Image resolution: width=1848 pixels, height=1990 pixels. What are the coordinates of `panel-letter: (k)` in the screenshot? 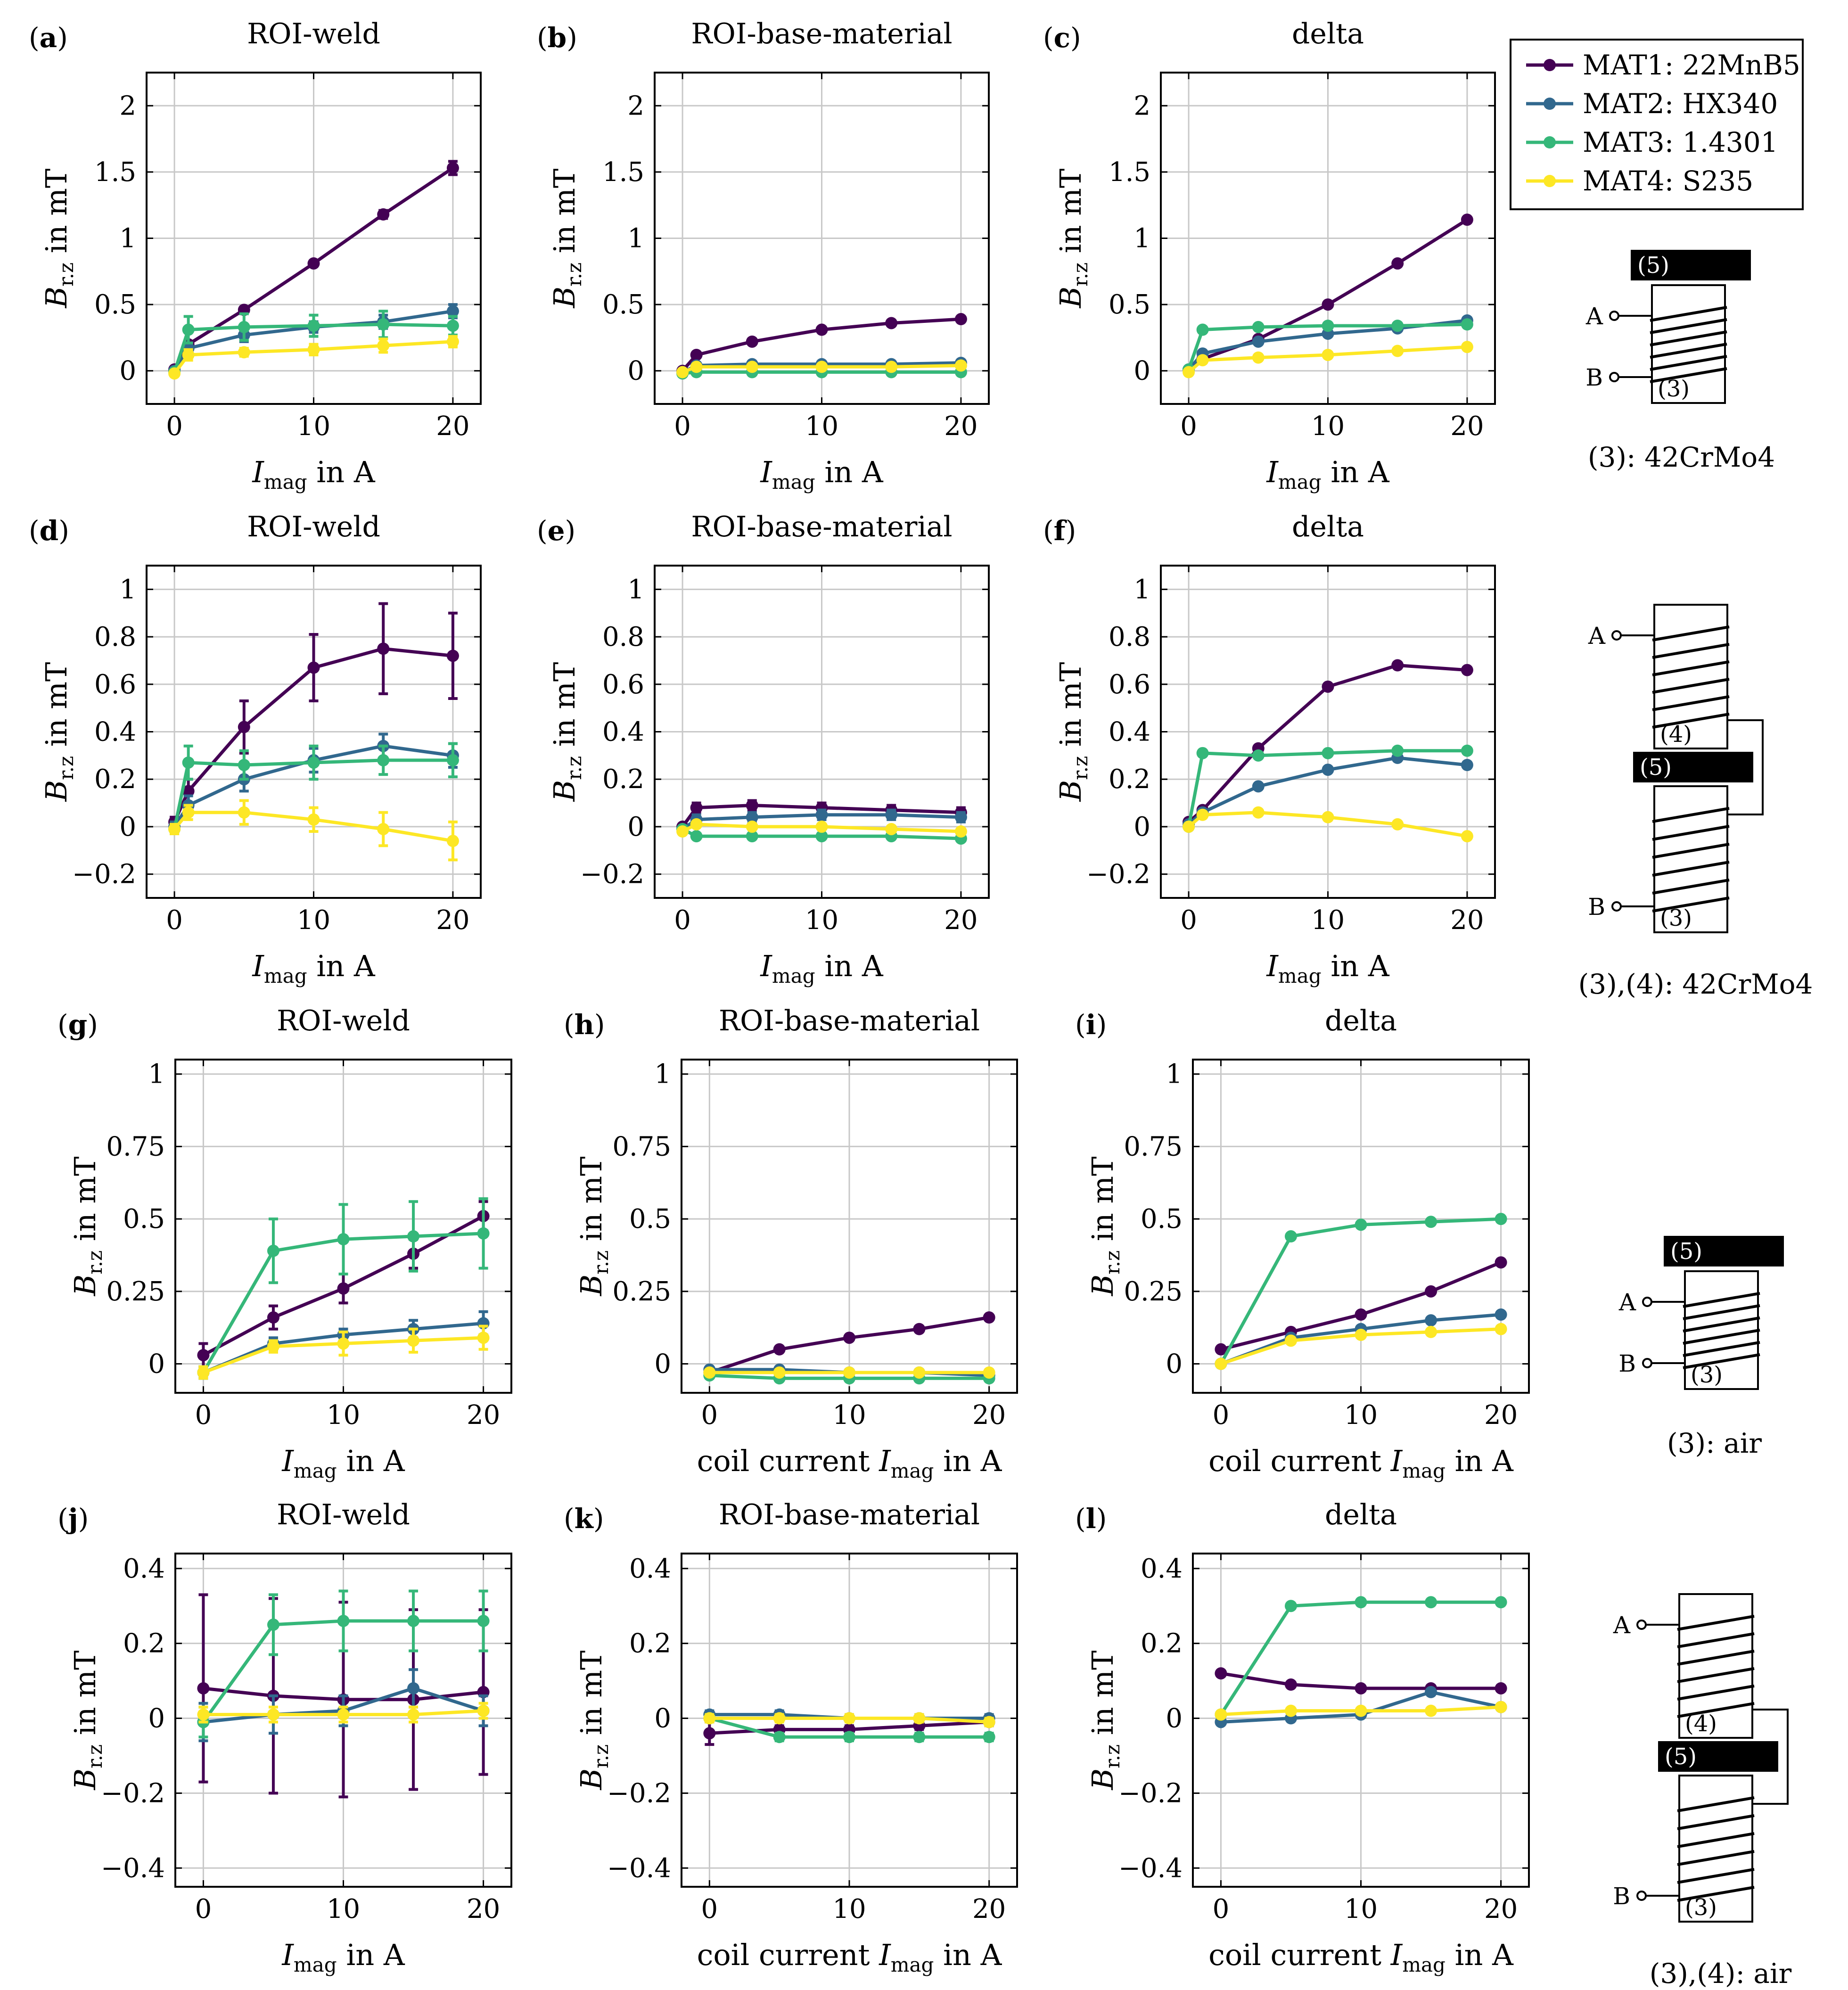 It's located at (584, 1519).